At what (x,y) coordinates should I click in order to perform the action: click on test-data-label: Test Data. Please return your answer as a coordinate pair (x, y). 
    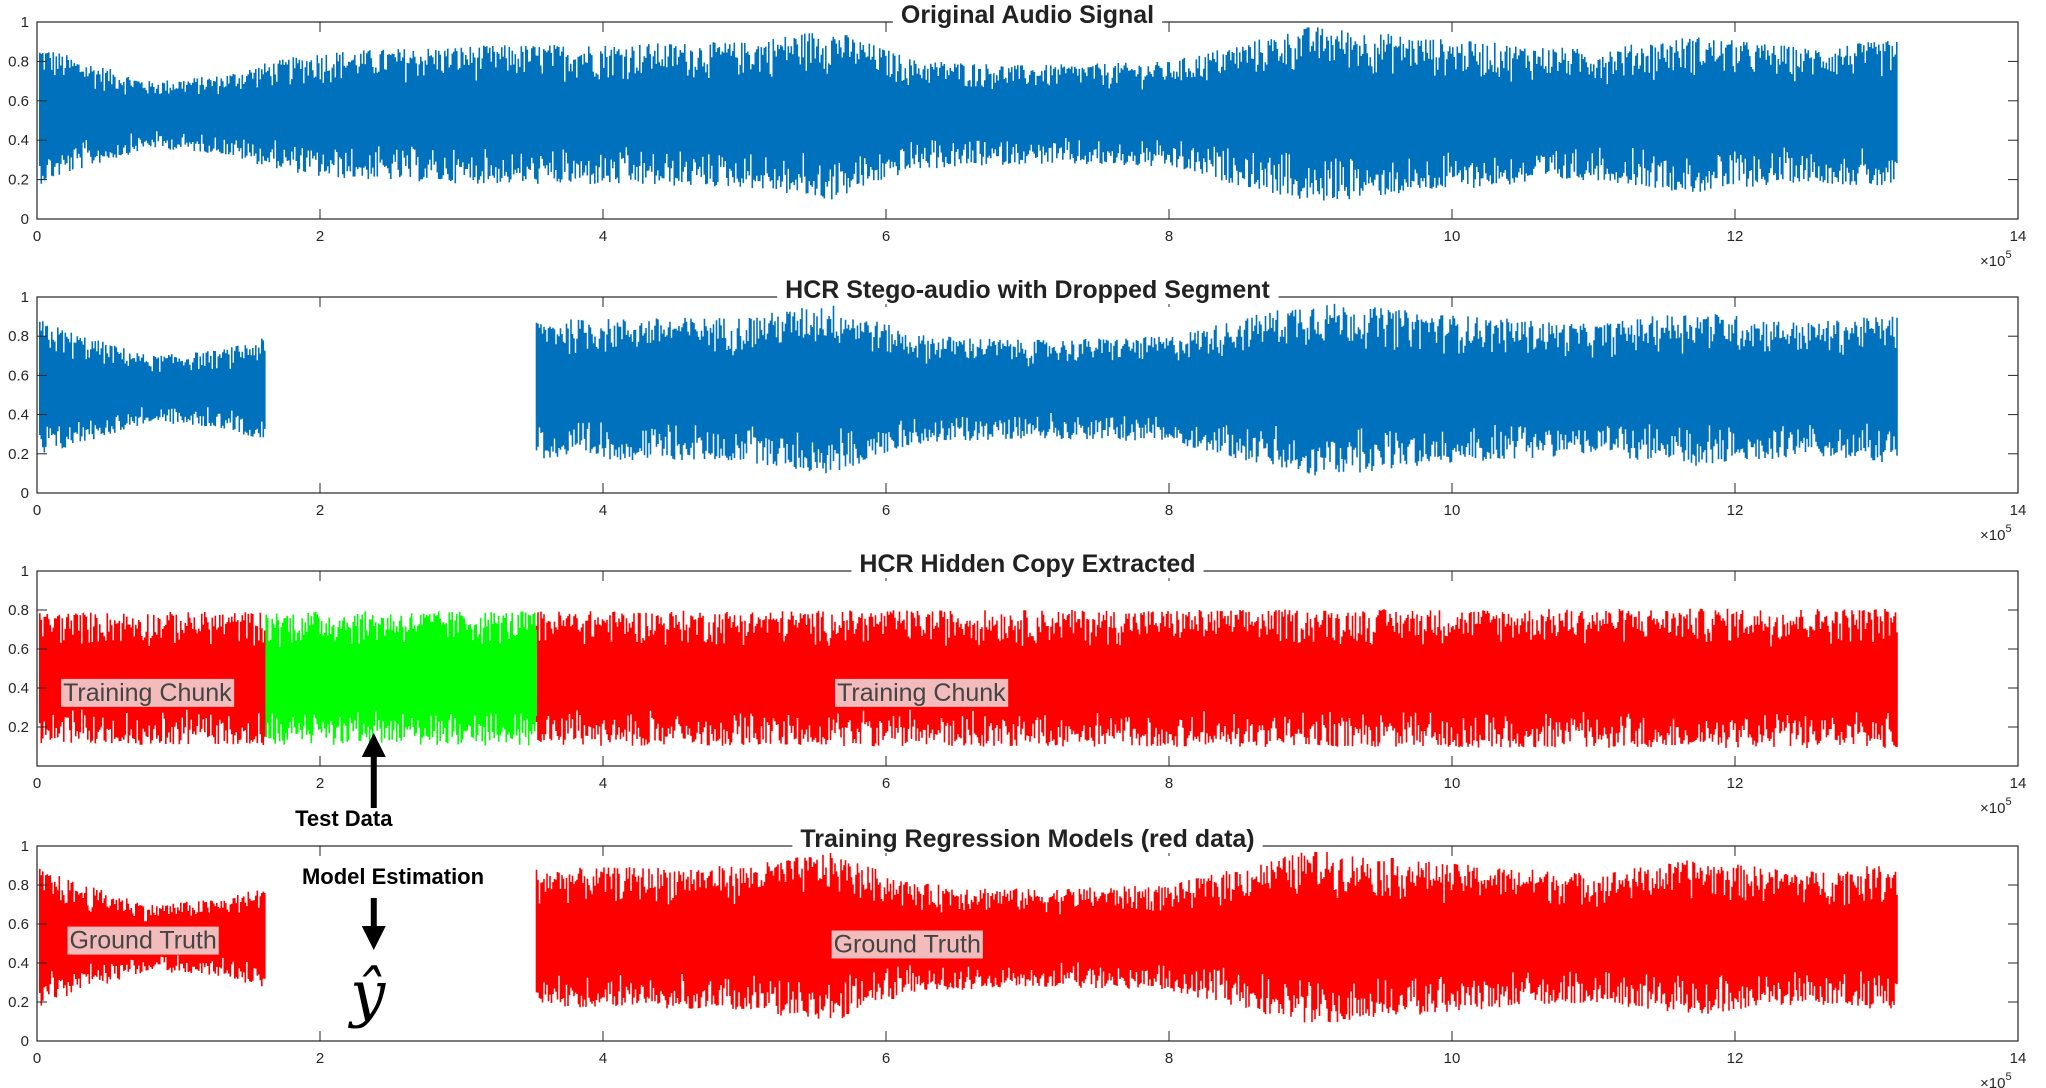
    Looking at the image, I should click on (344, 818).